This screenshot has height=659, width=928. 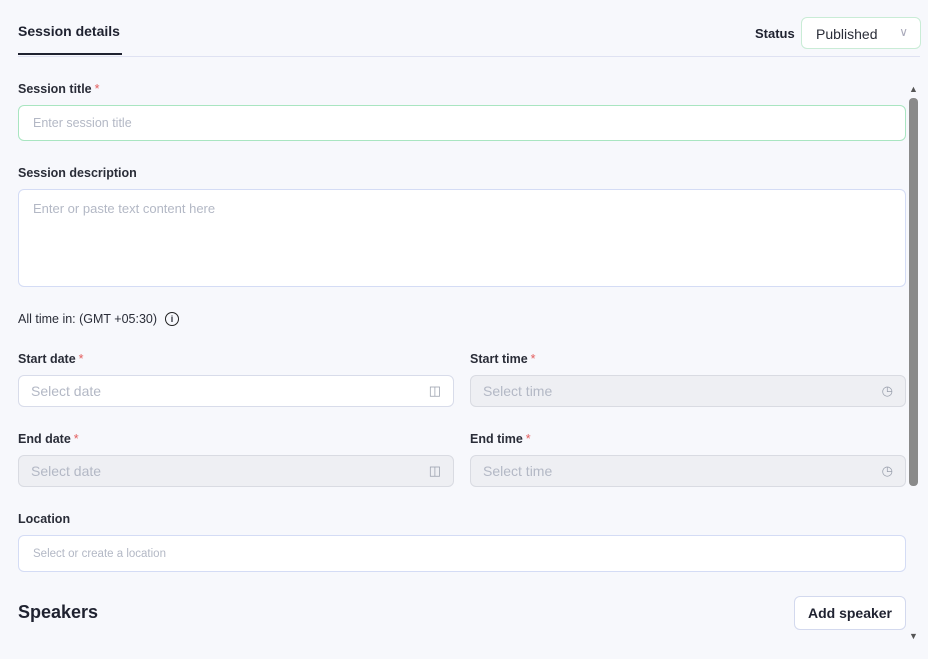 What do you see at coordinates (59, 89) in the screenshot?
I see `session-title-label: Session title *` at bounding box center [59, 89].